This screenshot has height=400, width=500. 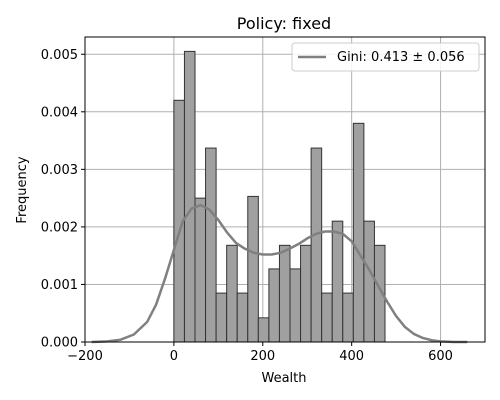 What do you see at coordinates (262, 356) in the screenshot?
I see `x-tick-label: 200` at bounding box center [262, 356].